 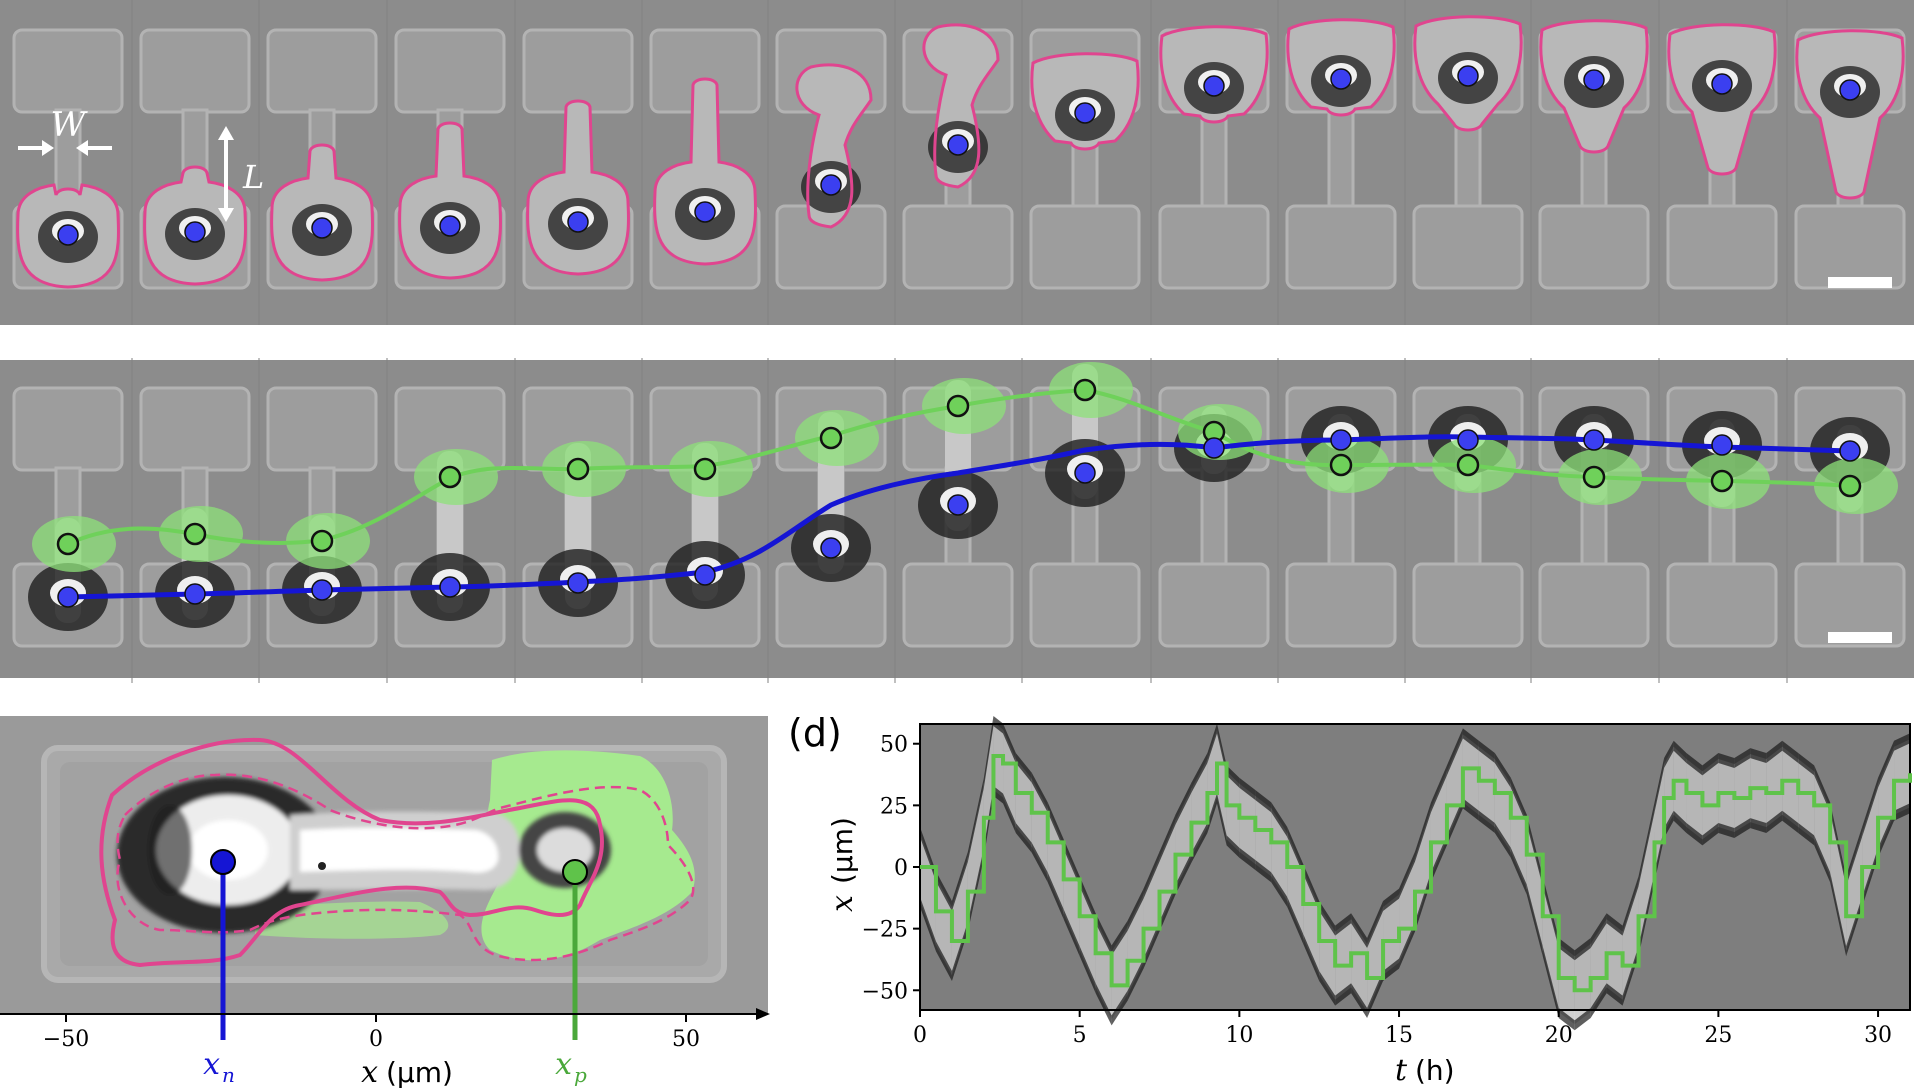 What do you see at coordinates (211, 1064) in the screenshot?
I see `nucleus-label: x` at bounding box center [211, 1064].